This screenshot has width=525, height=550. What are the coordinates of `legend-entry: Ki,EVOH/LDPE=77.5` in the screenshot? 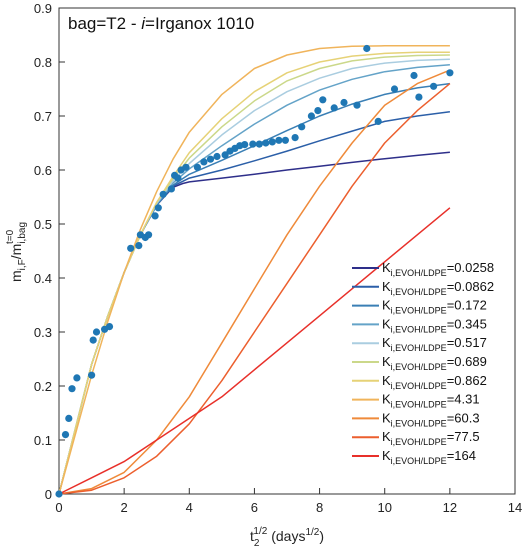 It's located at (431, 438).